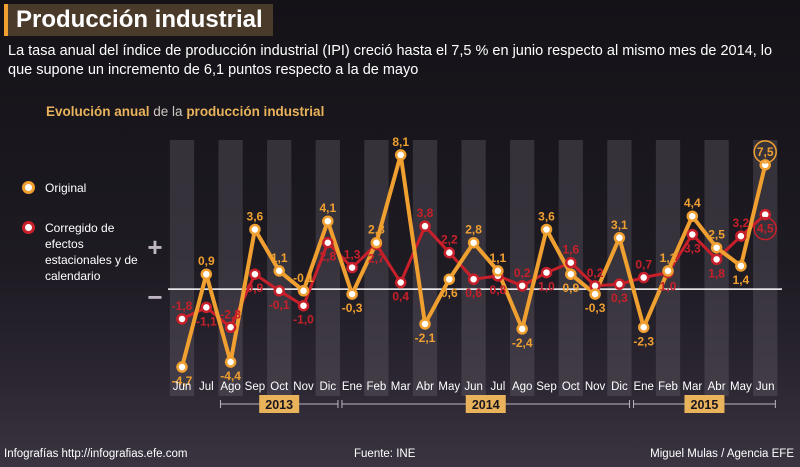 The height and width of the screenshot is (467, 800). What do you see at coordinates (741, 280) in the screenshot?
I see `data-label-original: 1,4` at bounding box center [741, 280].